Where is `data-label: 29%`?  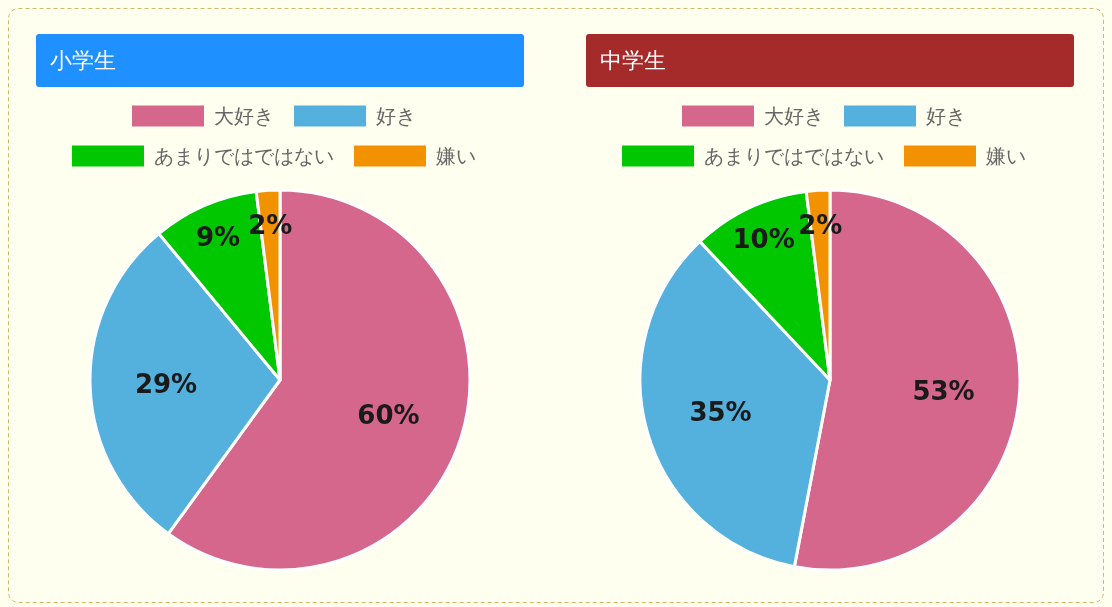
data-label: 29% is located at coordinates (166, 383).